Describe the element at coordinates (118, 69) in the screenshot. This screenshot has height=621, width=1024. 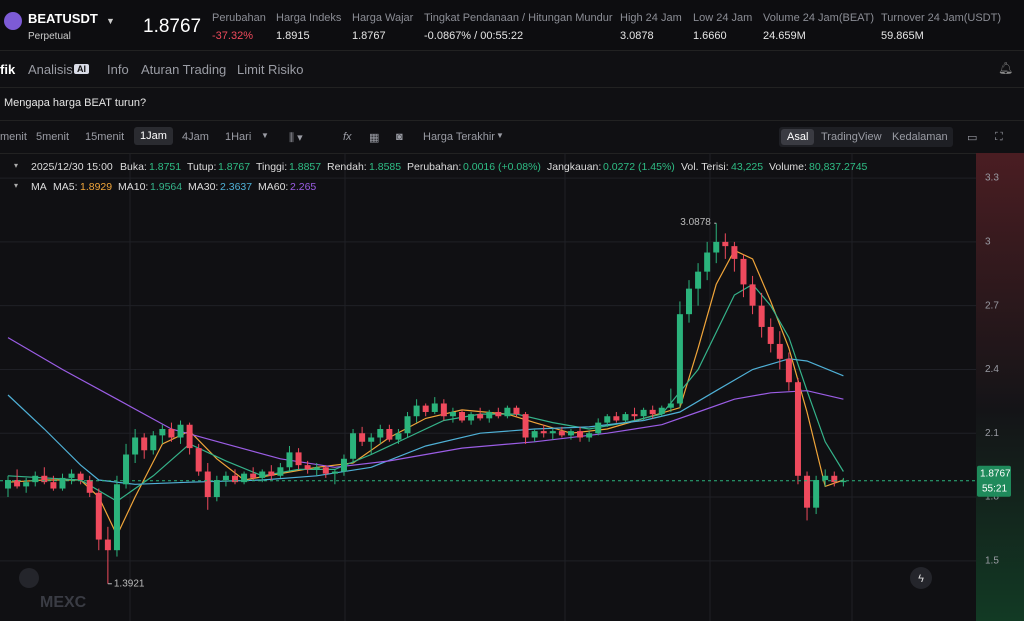
I see `tab: Info` at that location.